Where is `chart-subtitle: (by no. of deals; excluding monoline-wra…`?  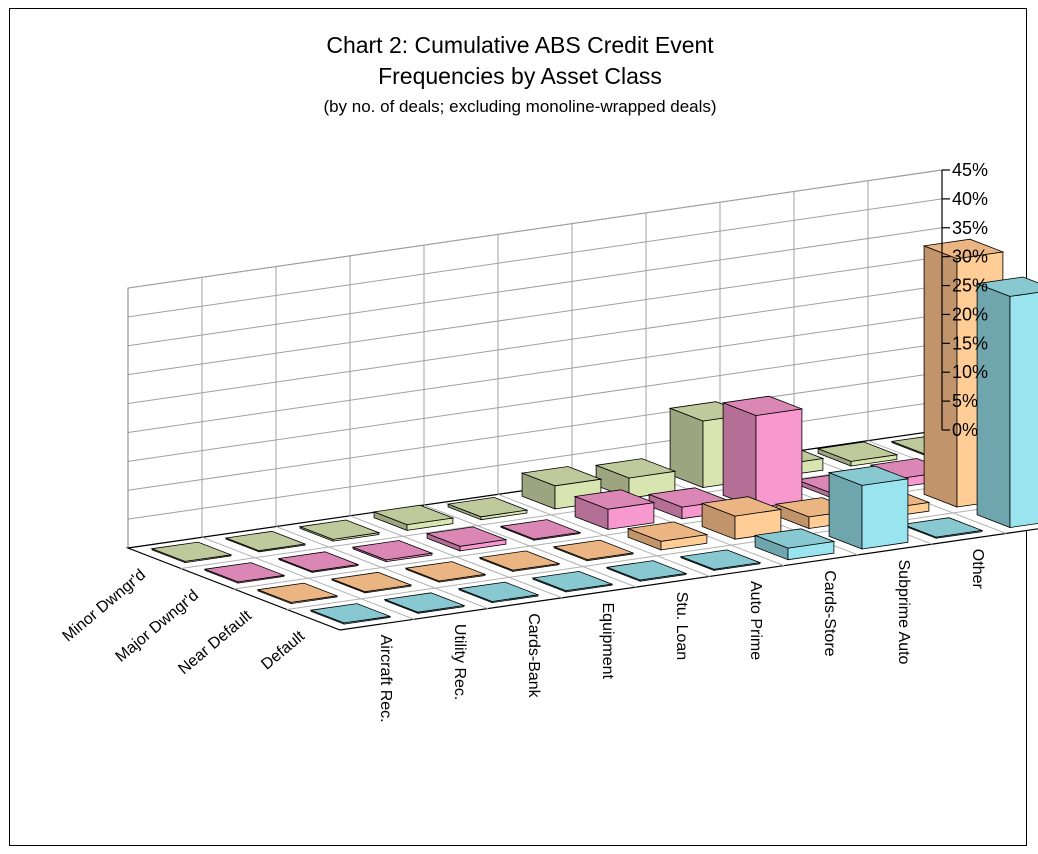 chart-subtitle: (by no. of deals; excluding monoline-wra… is located at coordinates (519, 106).